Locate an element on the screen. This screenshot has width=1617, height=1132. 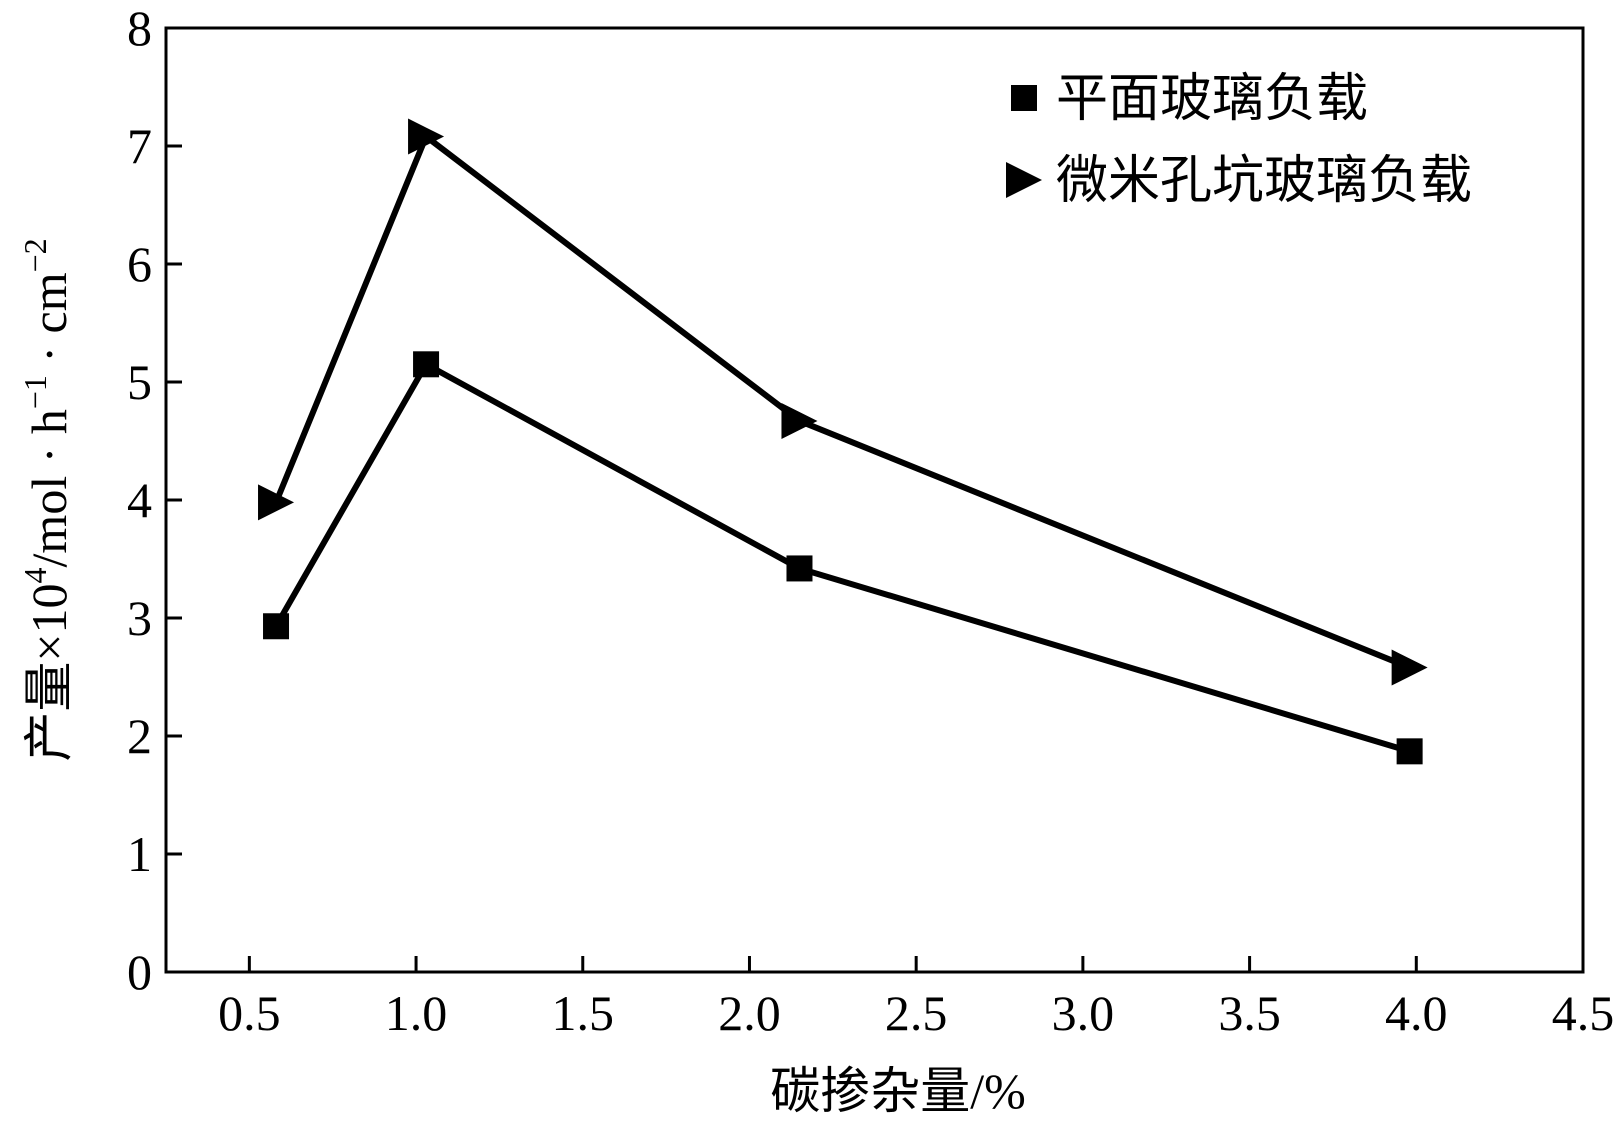
y-tick-label: 1 is located at coordinates (139, 854).